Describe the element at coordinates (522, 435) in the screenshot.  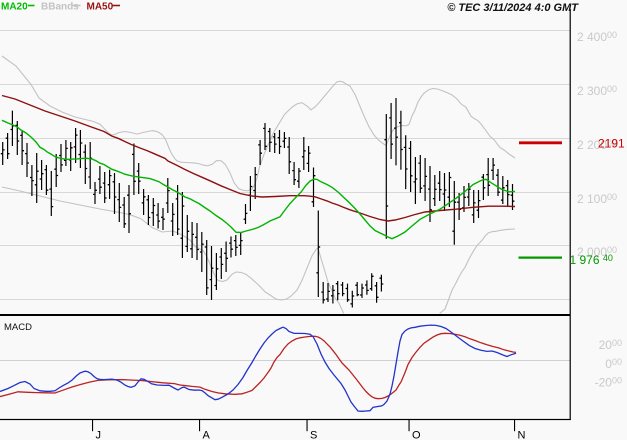
I see `svg-text: N` at that location.